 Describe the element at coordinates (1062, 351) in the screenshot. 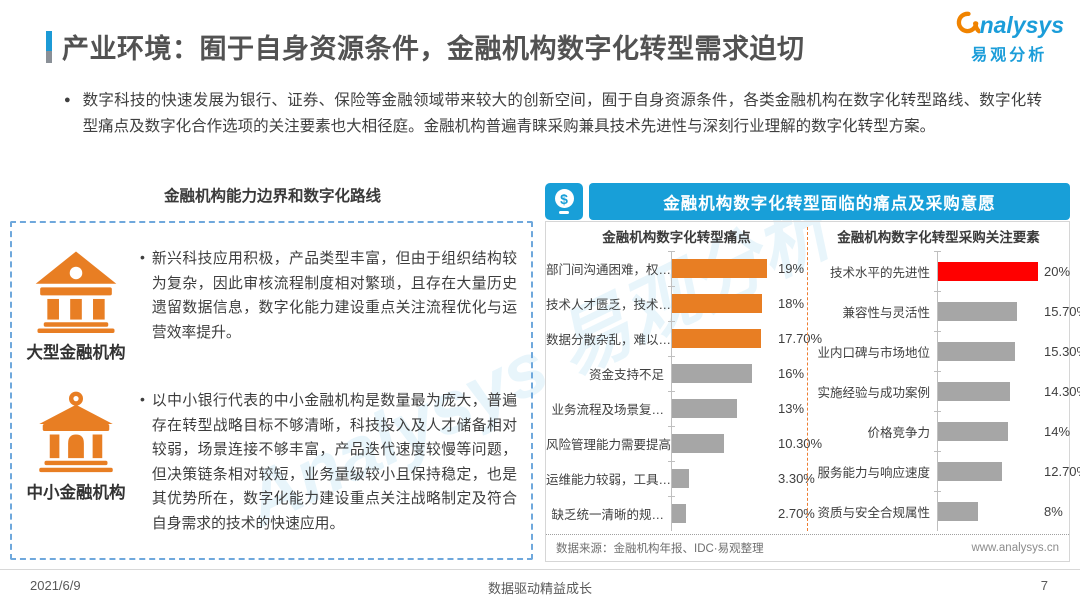

I see `value-label: 15.30%` at that location.